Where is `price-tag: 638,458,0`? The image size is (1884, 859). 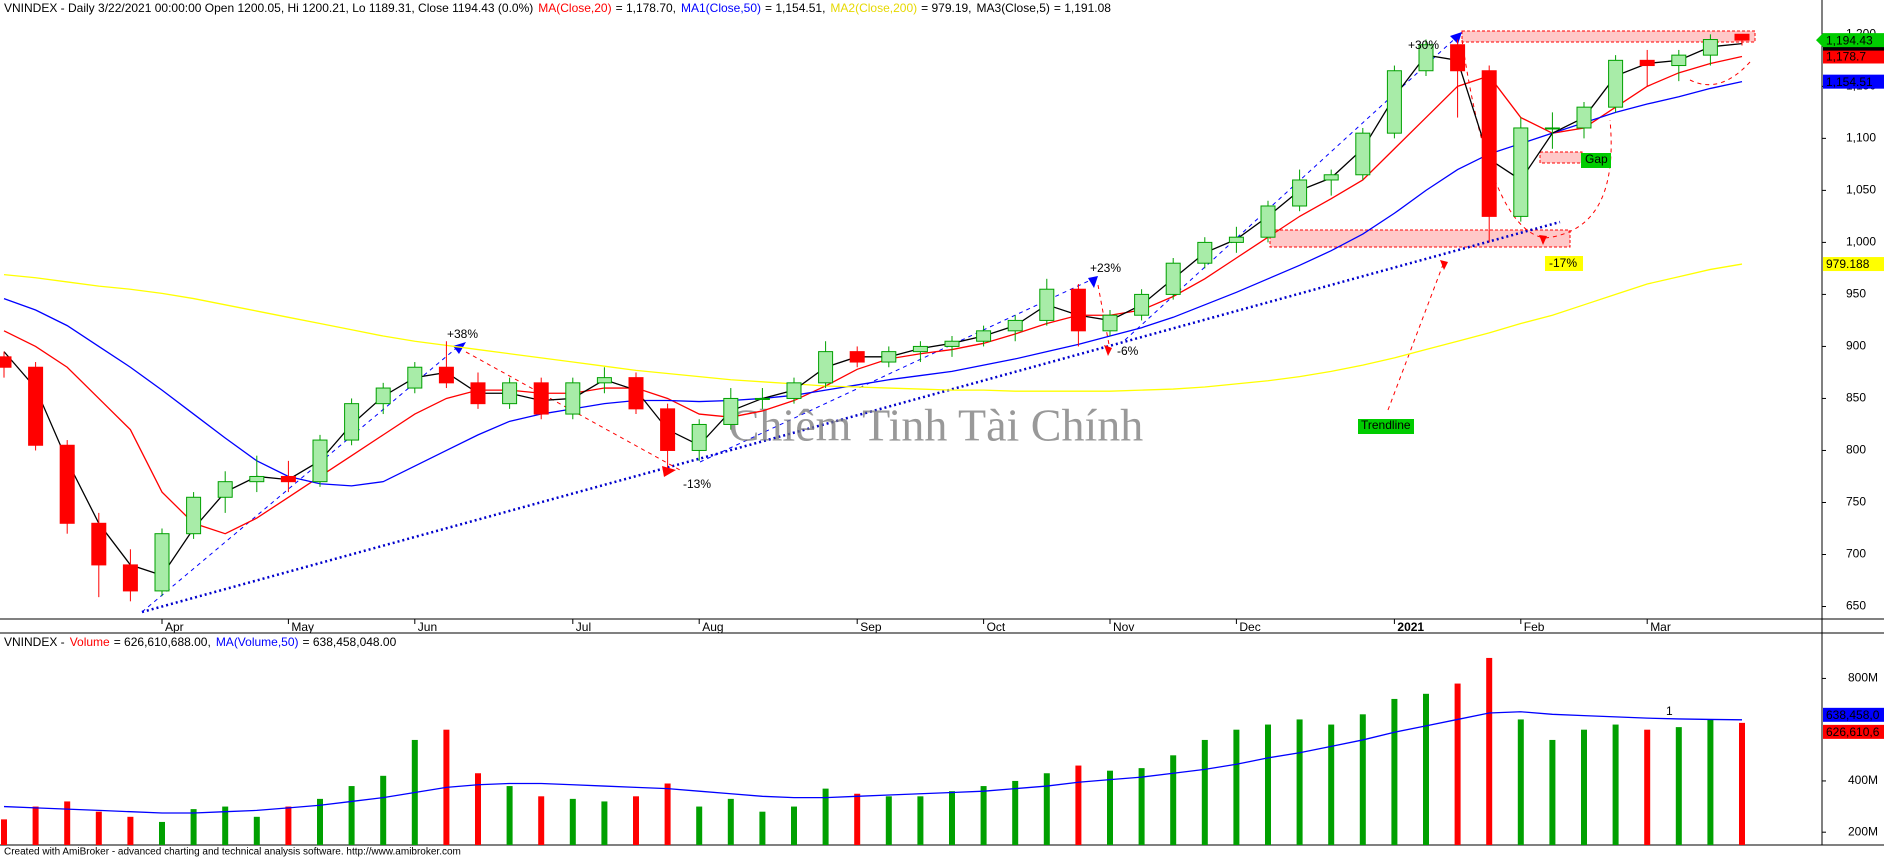 price-tag: 638,458,0 is located at coordinates (1853, 715).